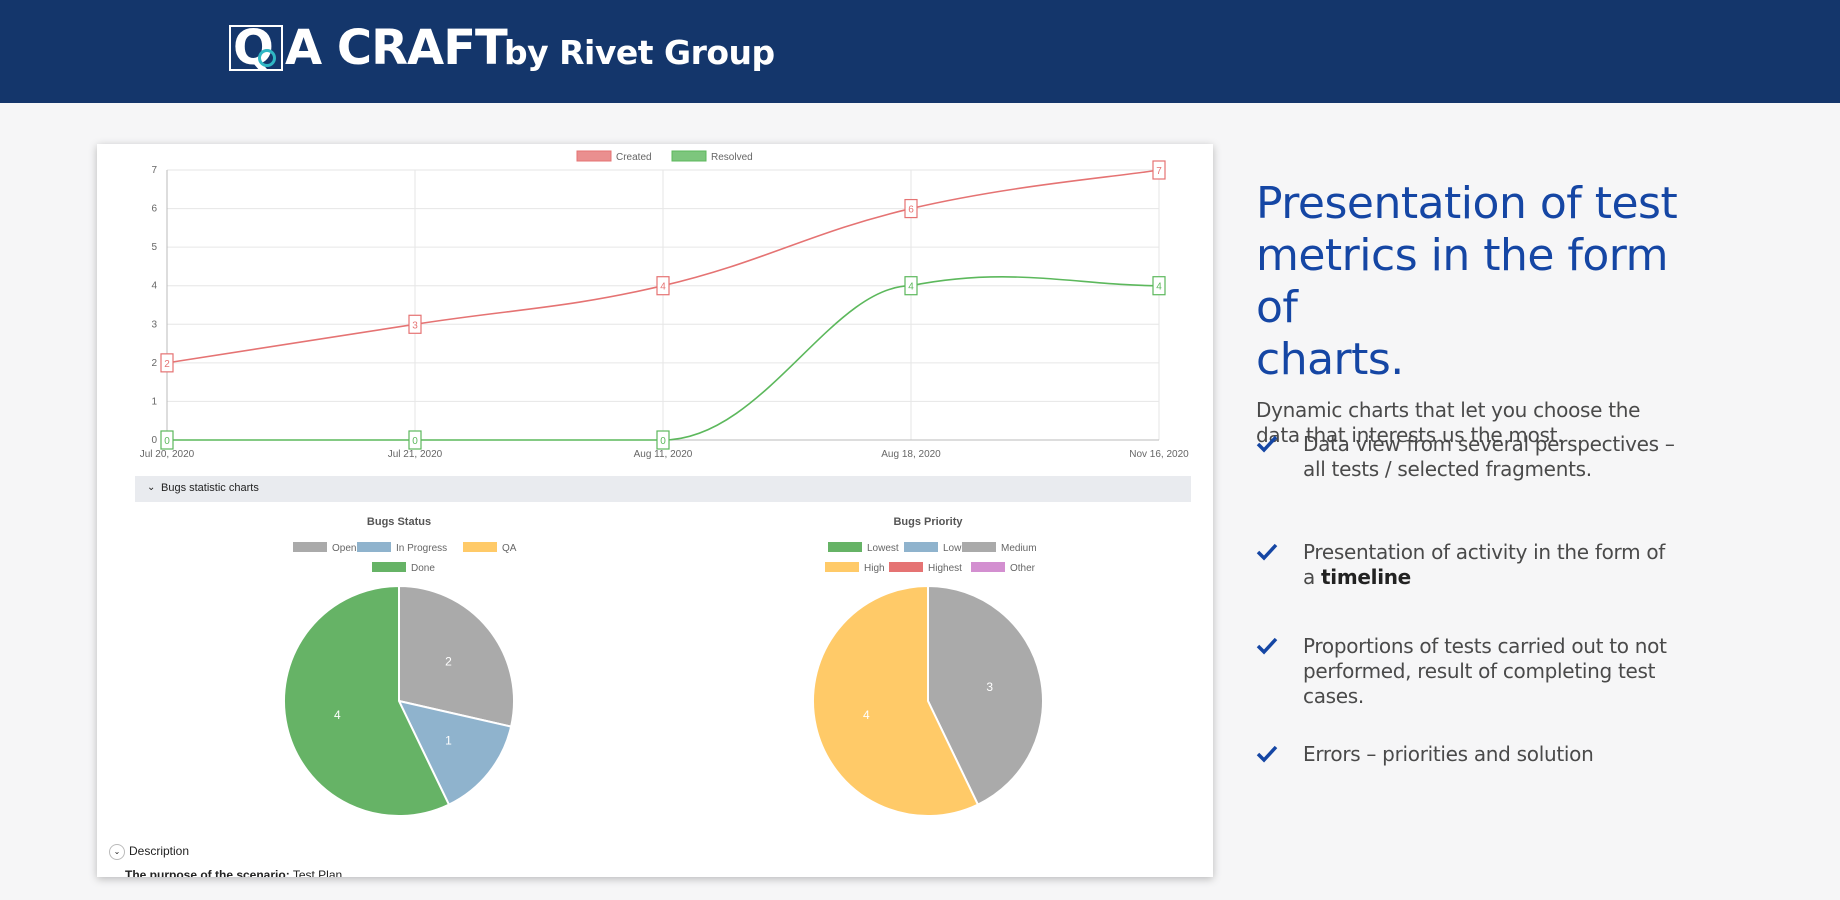 This screenshot has width=1840, height=900. I want to click on bugs-statistic-section-header: ⌄ Bugs statistic charts, so click(663, 489).